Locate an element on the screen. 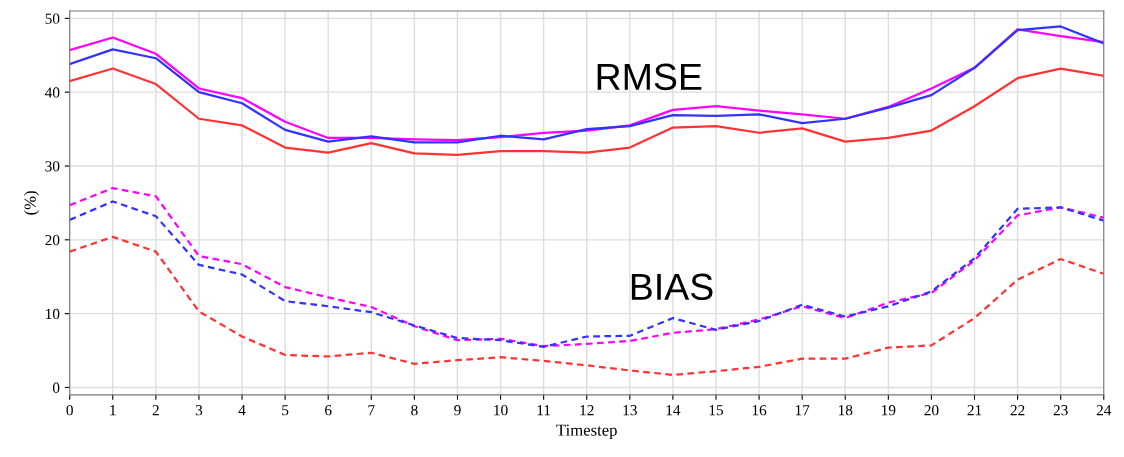 The width and height of the screenshot is (1124, 457). y-tick-label: 50 is located at coordinates (52, 18).